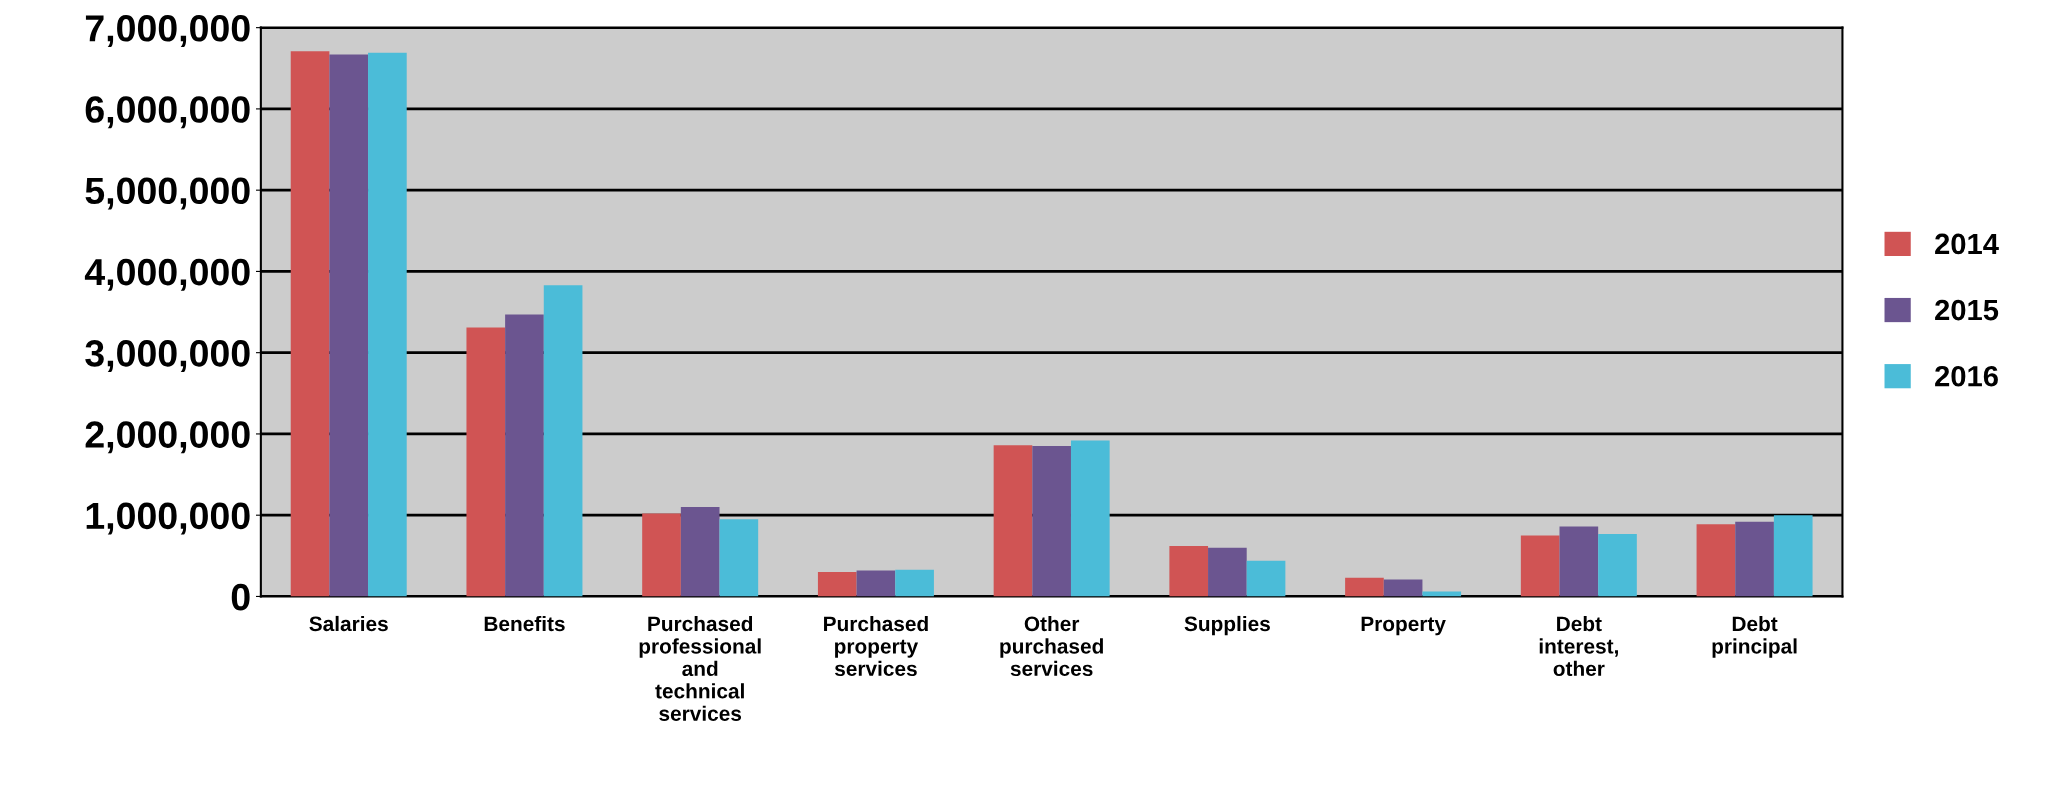 The image size is (2054, 790). Describe the element at coordinates (167, 274) in the screenshot. I see `y-tick-label: 4,000,000` at that location.